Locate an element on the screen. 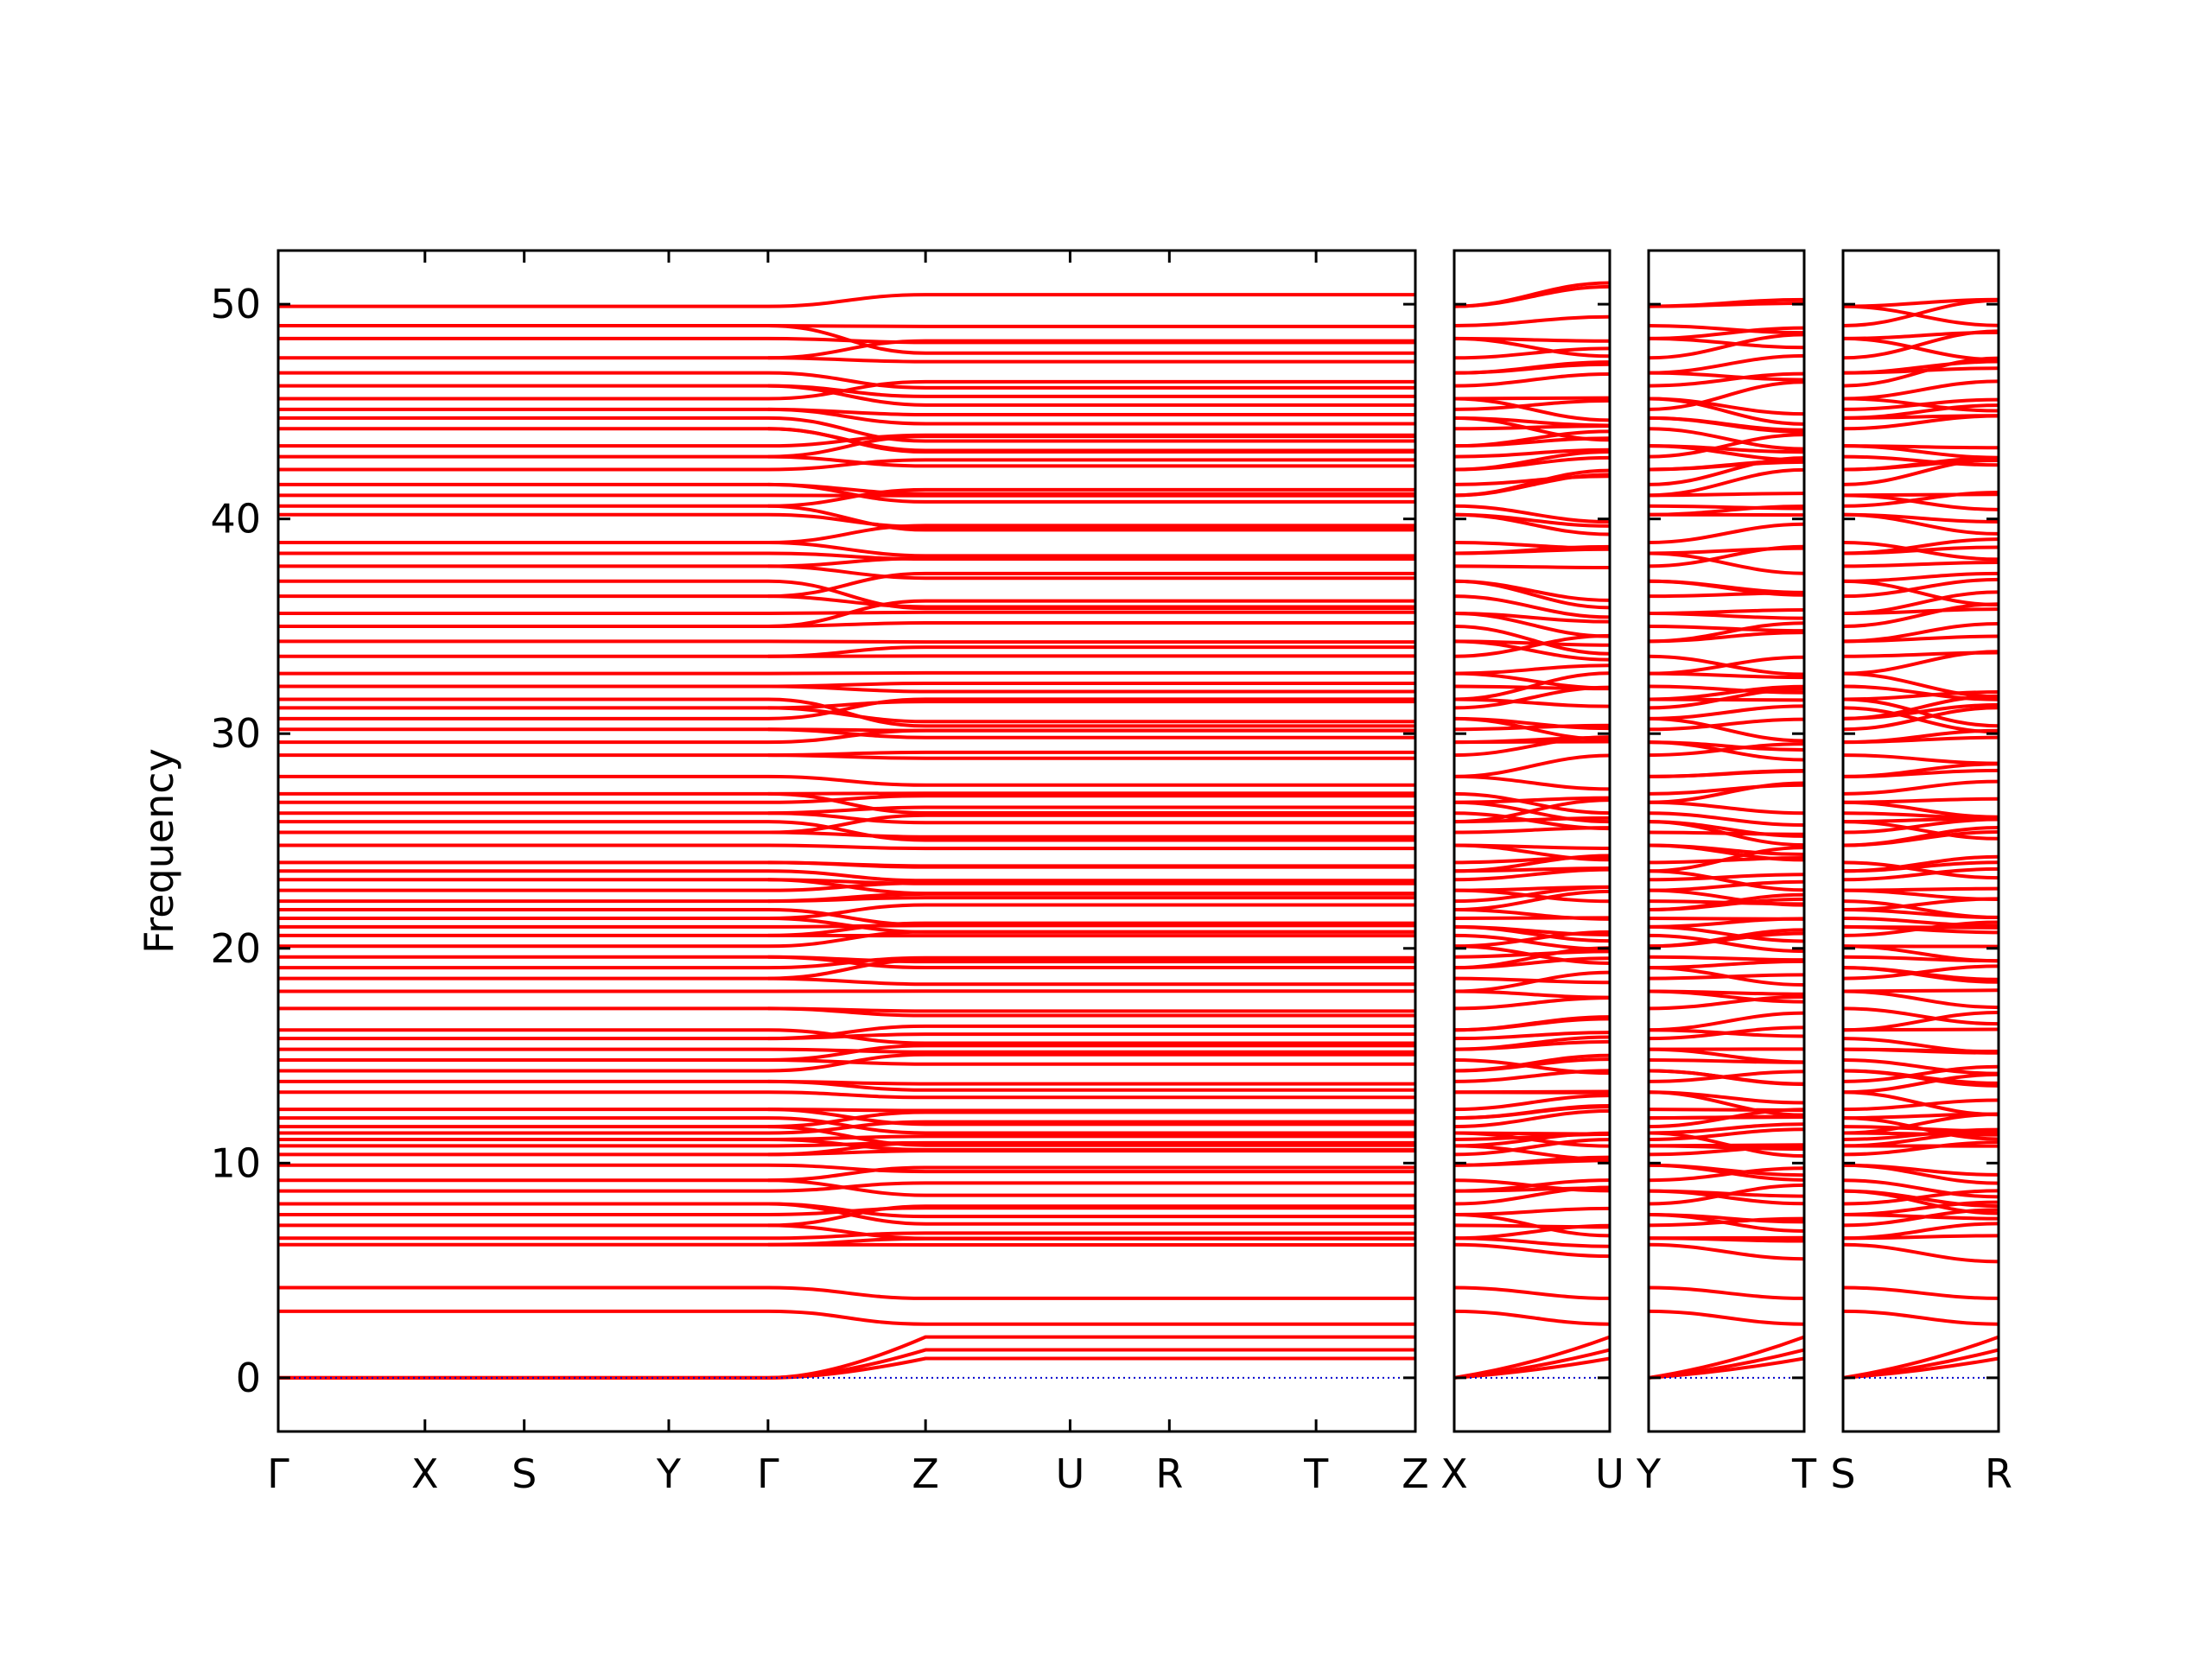 Image resolution: width=2212 pixels, height=1663 pixels. y-tick-label: 50 is located at coordinates (235, 304).